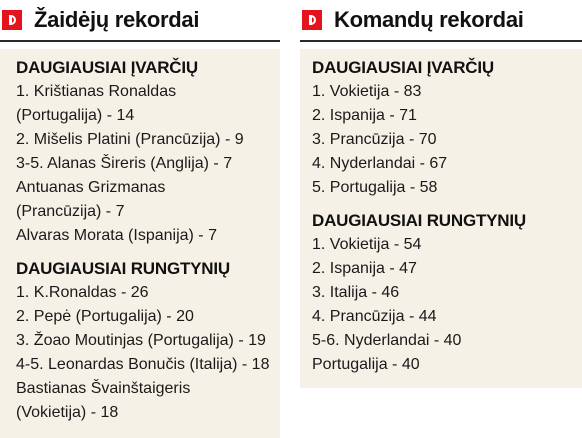 Image resolution: width=582 pixels, height=438 pixels. I want to click on players-matches-line: (Vokietija) - 18, so click(67, 412).